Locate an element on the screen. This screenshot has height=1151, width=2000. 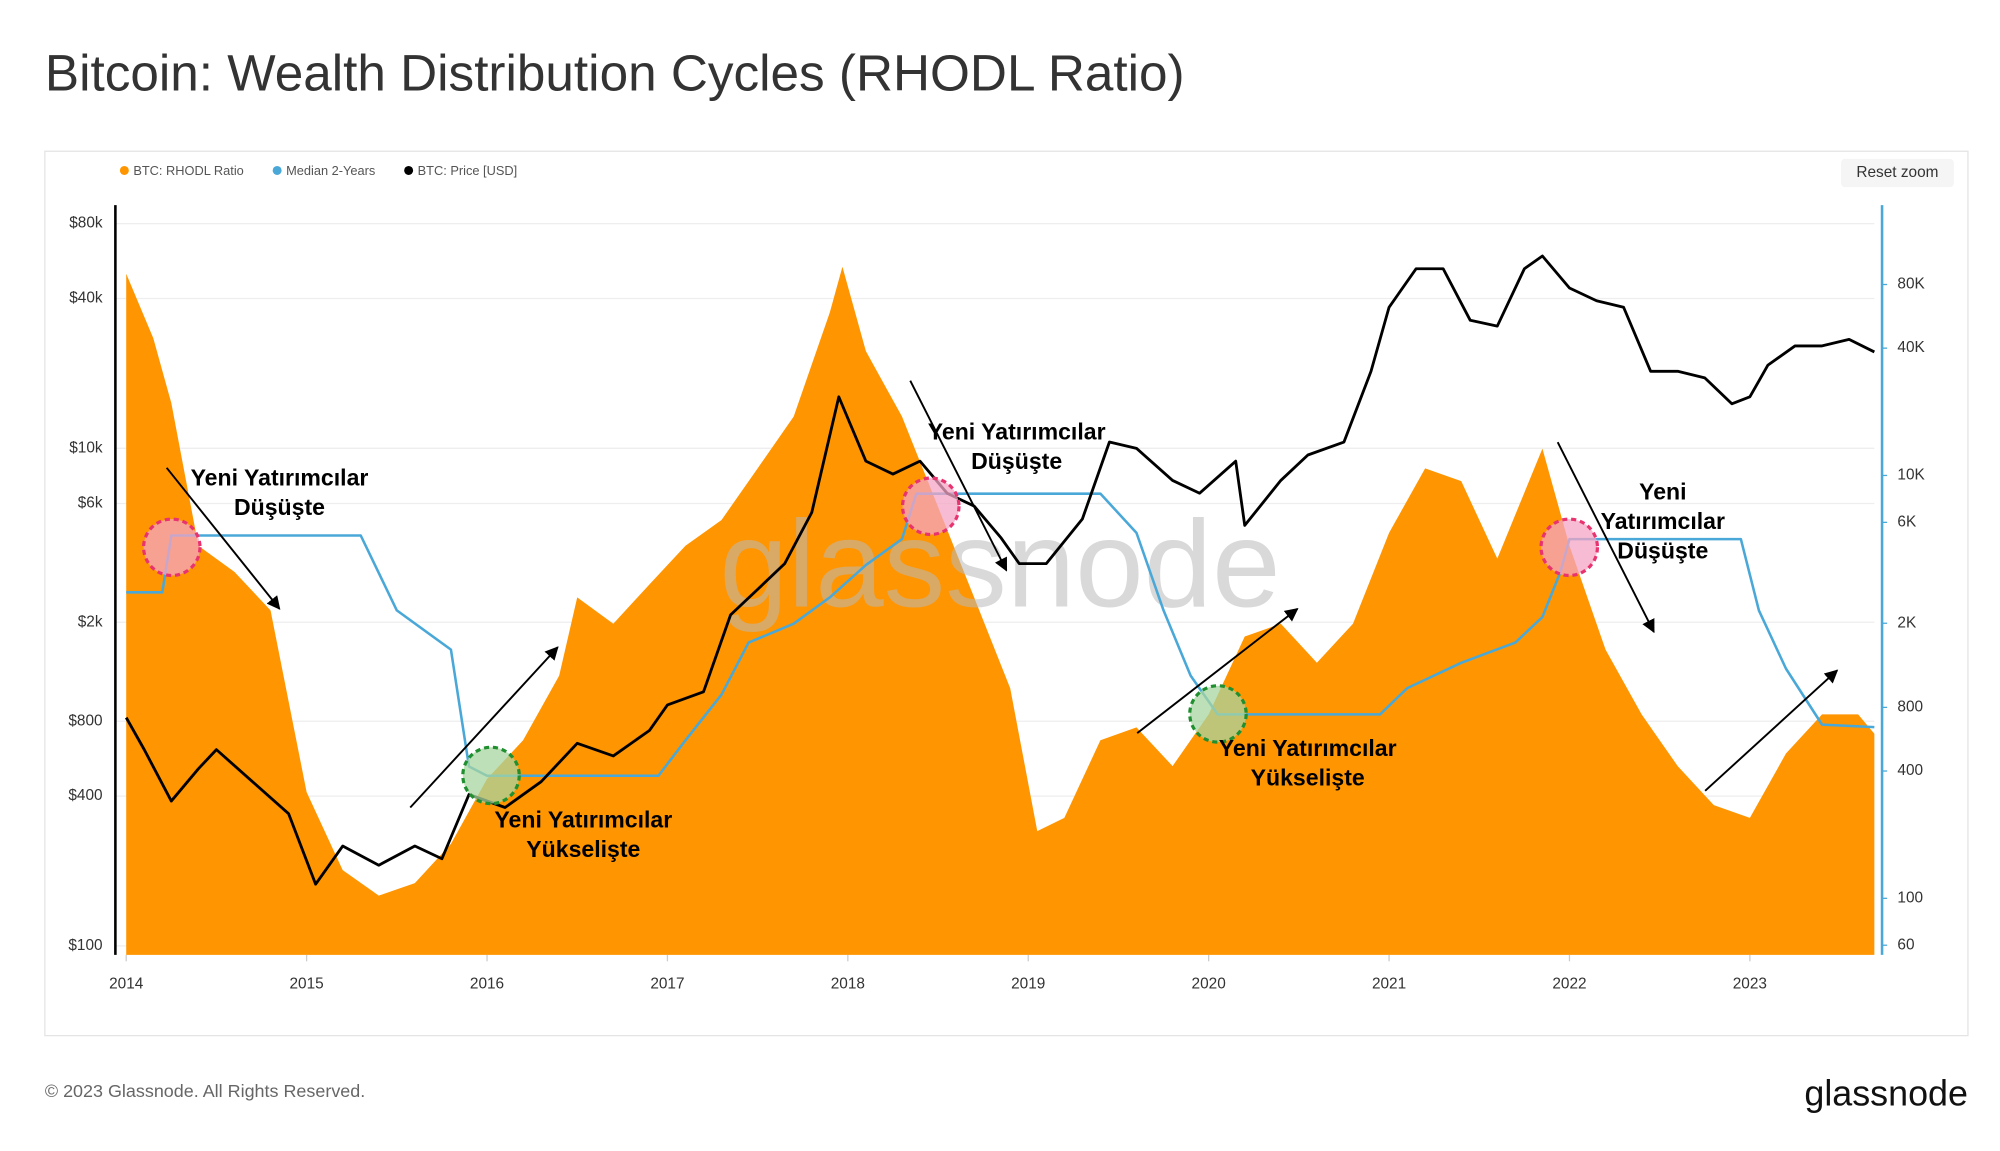
y-tick-label: $2k is located at coordinates (90, 621).